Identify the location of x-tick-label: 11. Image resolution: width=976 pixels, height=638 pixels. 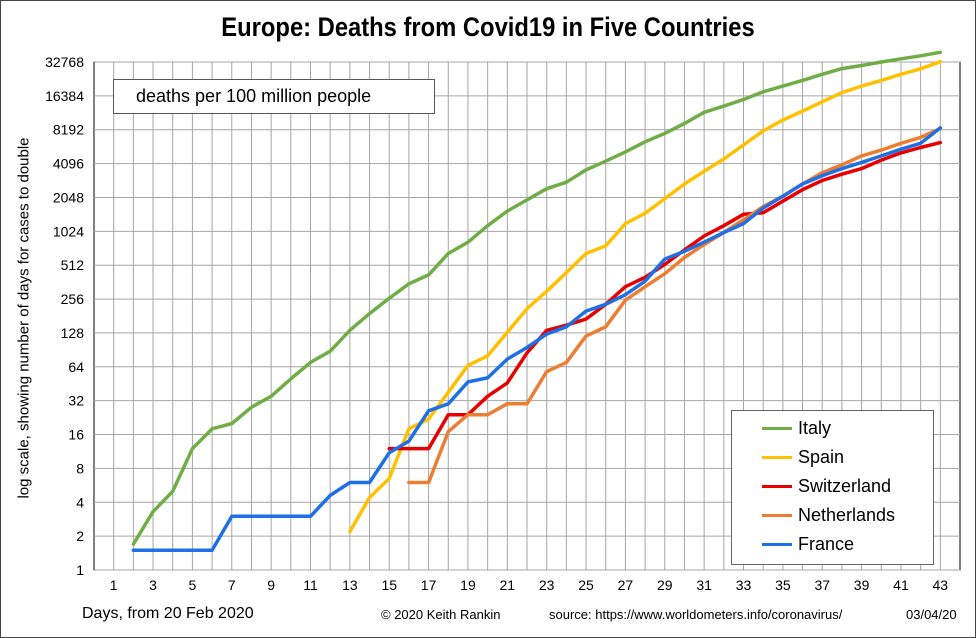
(310, 585).